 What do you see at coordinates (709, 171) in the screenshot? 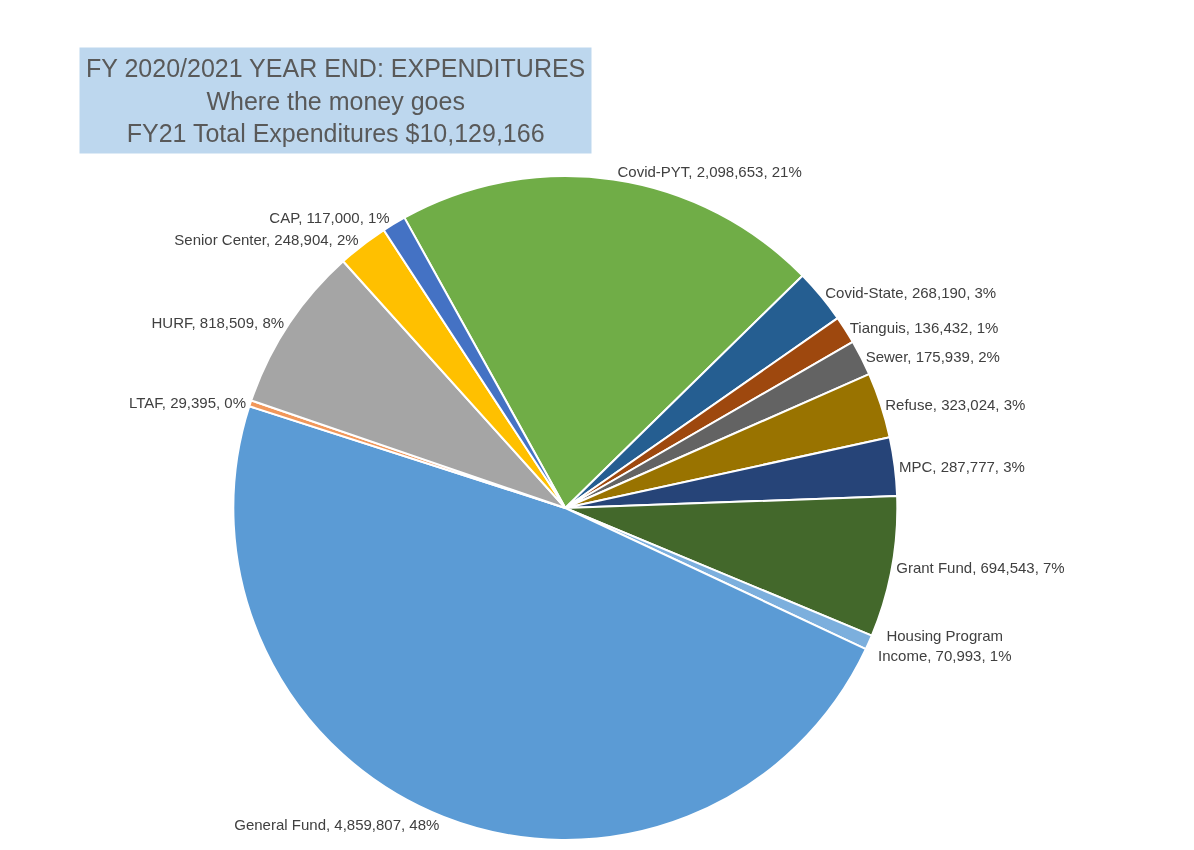
I see `slice-label: Covid-PYT, 2,098,653, 21%` at bounding box center [709, 171].